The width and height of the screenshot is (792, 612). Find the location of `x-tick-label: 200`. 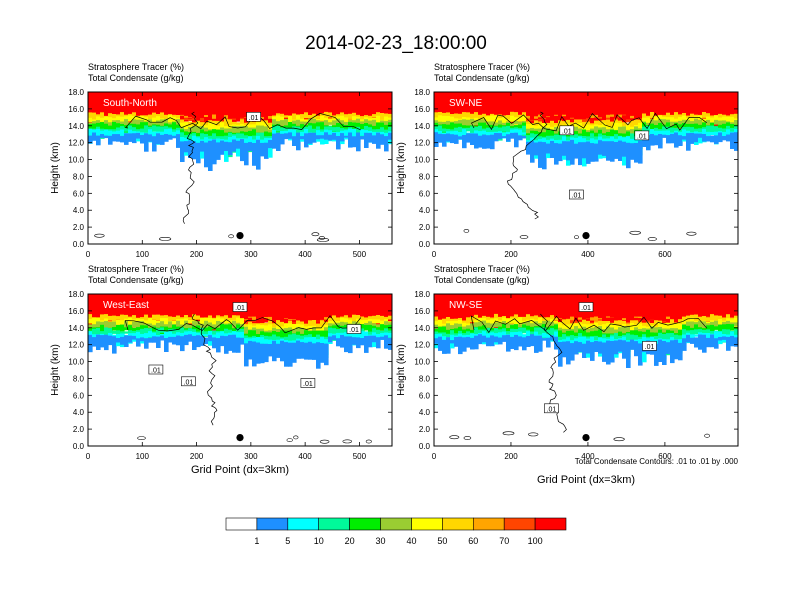

x-tick-label: 200 is located at coordinates (511, 456).